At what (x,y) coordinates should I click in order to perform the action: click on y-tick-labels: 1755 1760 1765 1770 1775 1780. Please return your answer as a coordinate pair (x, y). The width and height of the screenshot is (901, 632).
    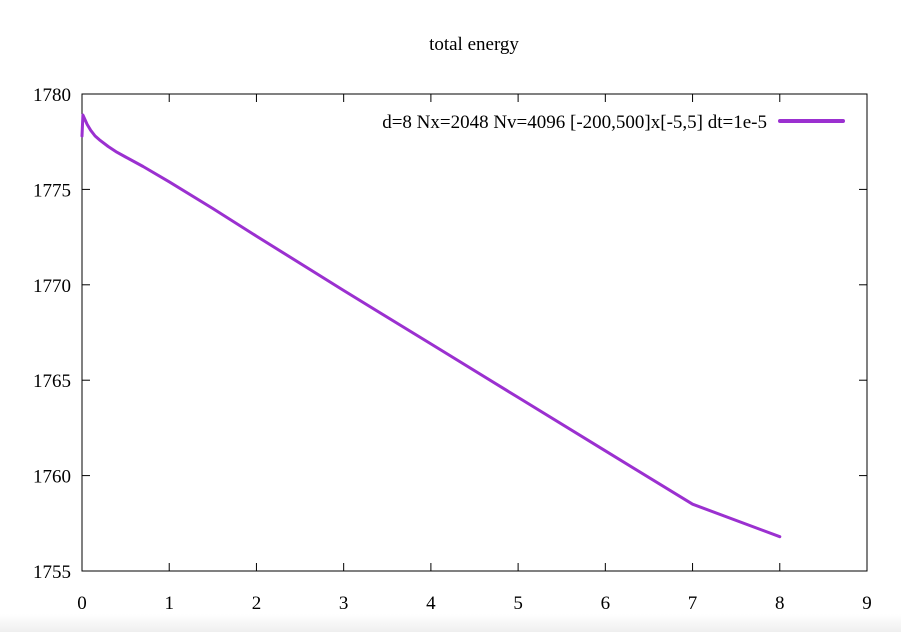
    Looking at the image, I should click on (52, 334).